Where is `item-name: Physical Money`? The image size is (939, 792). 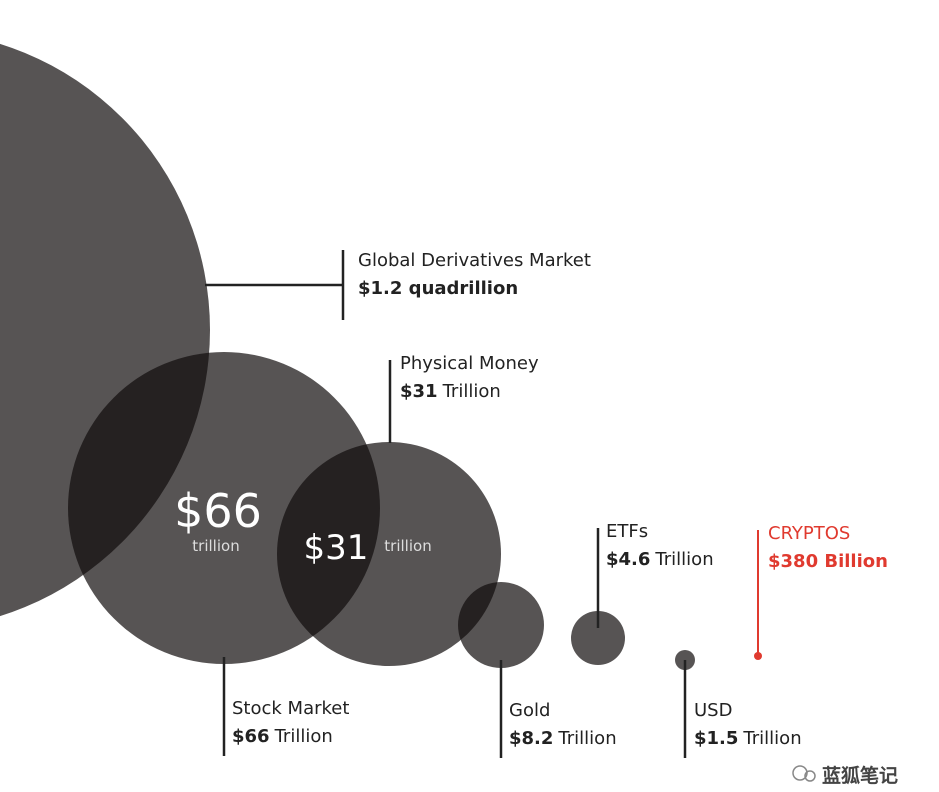 item-name: Physical Money is located at coordinates (469, 363).